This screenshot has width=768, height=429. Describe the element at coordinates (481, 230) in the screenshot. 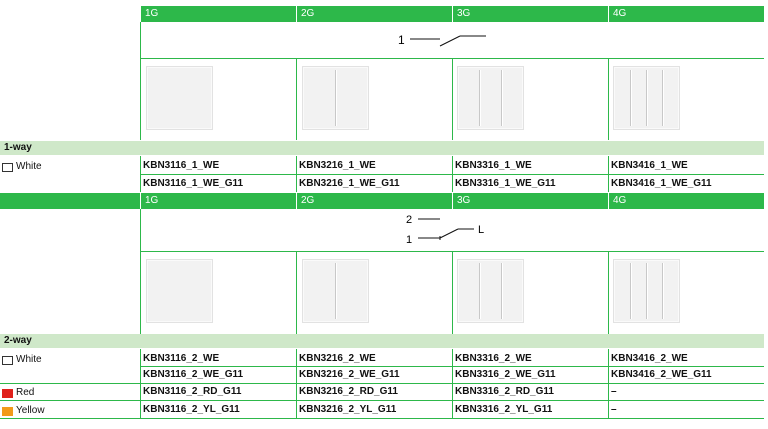

I see `diagram-label-l: L` at that location.